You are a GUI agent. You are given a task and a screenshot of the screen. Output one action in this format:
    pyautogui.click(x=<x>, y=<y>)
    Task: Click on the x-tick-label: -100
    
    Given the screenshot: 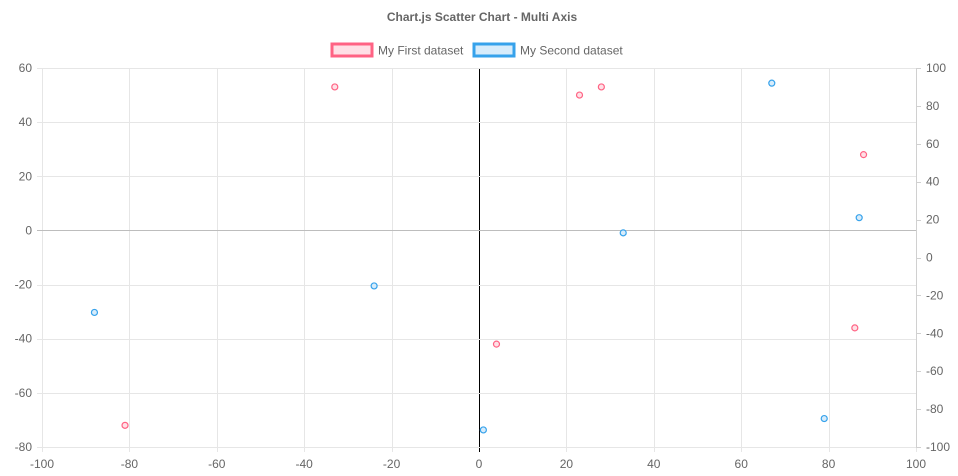 What is the action you would take?
    pyautogui.click(x=42, y=464)
    